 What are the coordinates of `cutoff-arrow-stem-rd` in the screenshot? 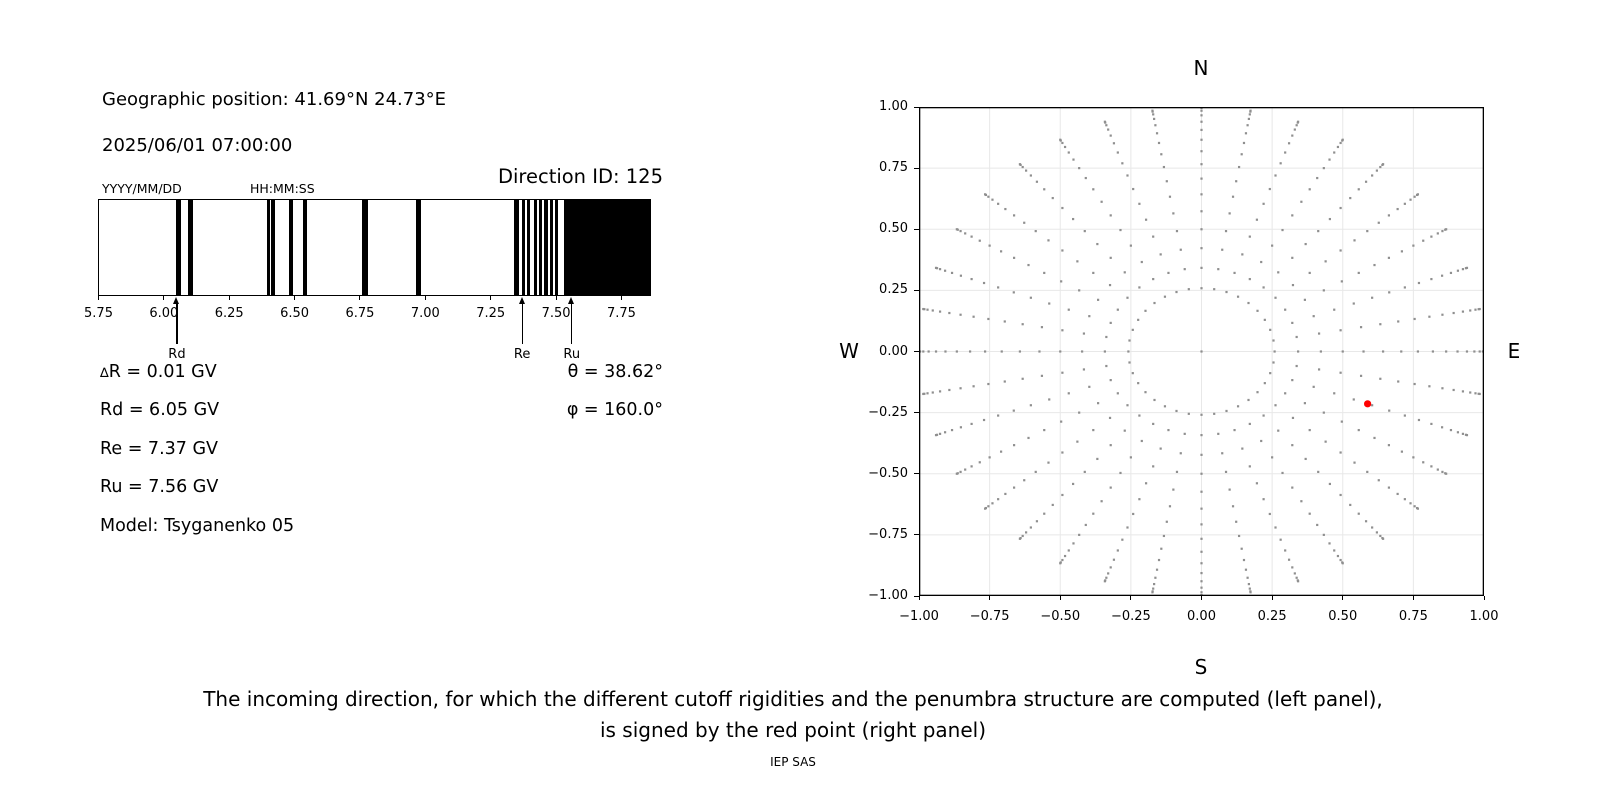 It's located at (177, 323).